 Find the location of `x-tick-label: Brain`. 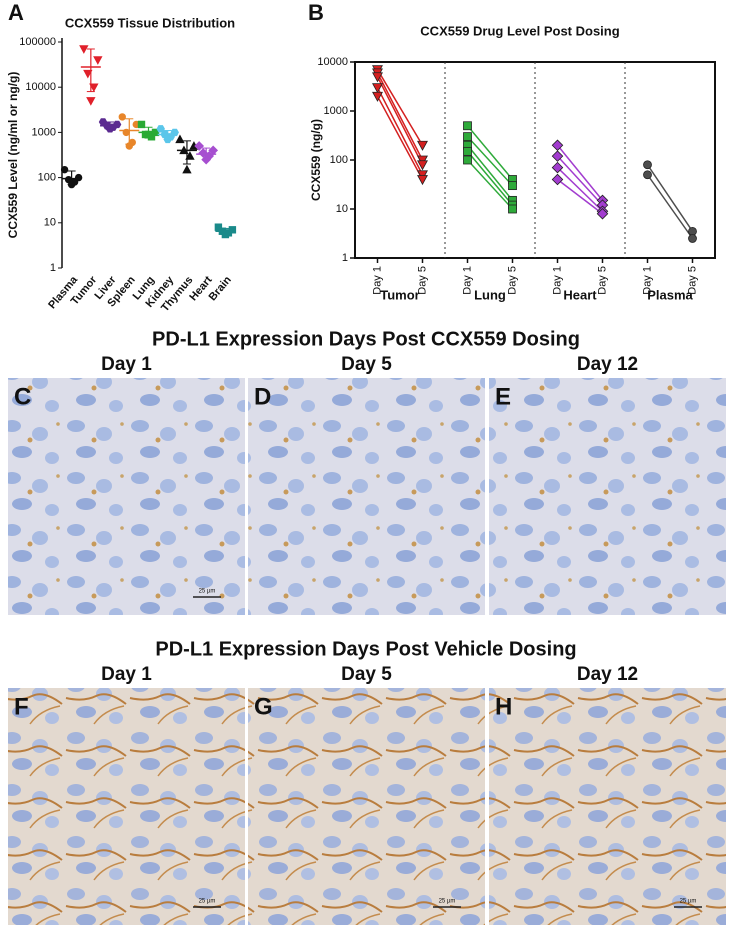

x-tick-label: Brain is located at coordinates (220, 288).